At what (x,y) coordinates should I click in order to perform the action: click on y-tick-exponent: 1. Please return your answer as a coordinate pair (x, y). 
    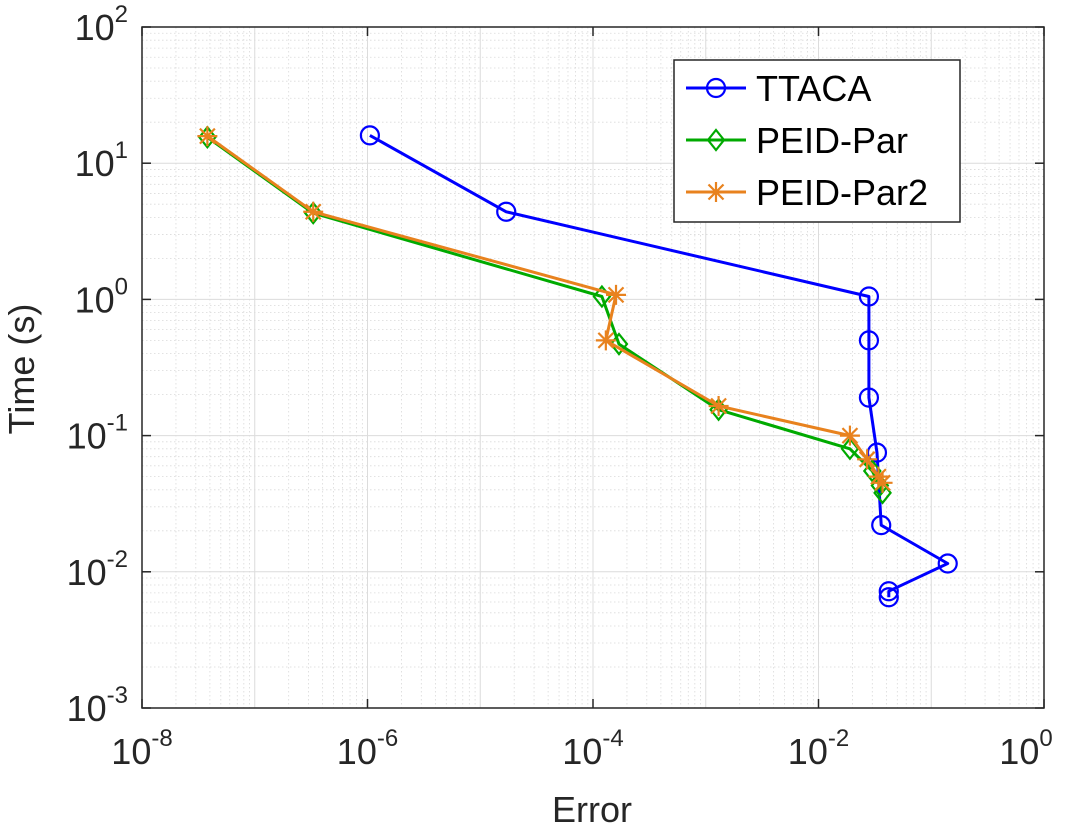
    Looking at the image, I should click on (121, 150).